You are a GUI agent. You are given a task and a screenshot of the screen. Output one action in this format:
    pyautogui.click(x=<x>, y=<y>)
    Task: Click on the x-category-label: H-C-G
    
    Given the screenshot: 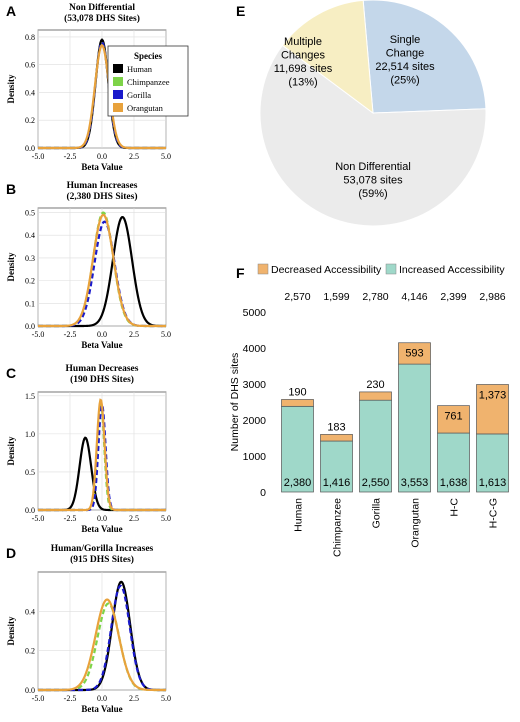 What is the action you would take?
    pyautogui.click(x=494, y=513)
    